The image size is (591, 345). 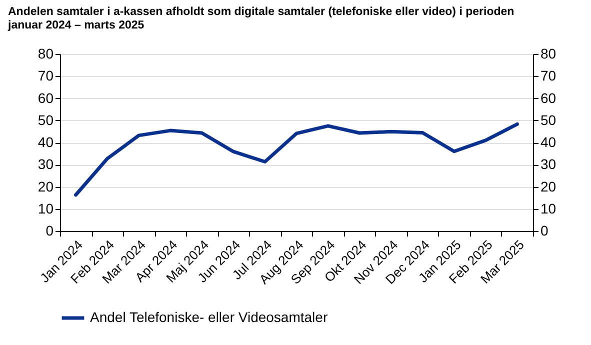 I want to click on y2-tick-label: 30, so click(x=548, y=164).